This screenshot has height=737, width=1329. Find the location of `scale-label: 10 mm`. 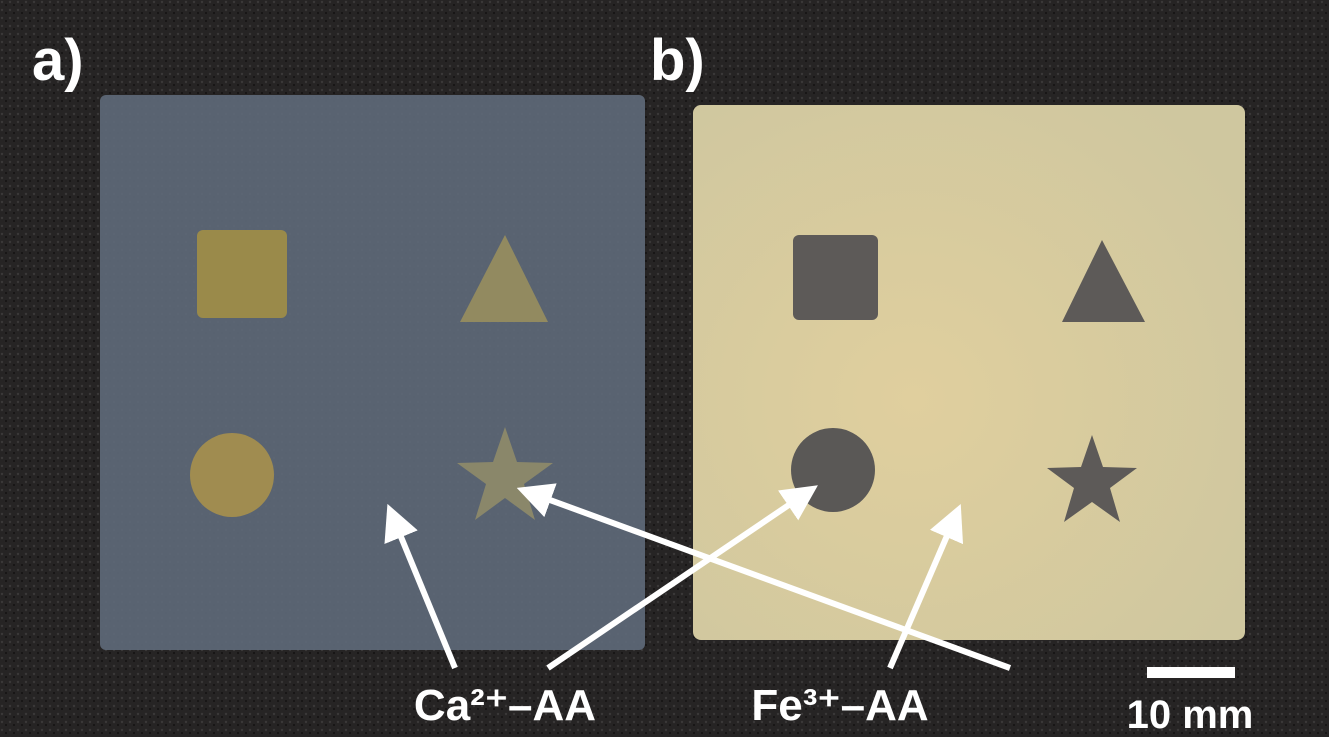

scale-label: 10 mm is located at coordinates (1190, 715).